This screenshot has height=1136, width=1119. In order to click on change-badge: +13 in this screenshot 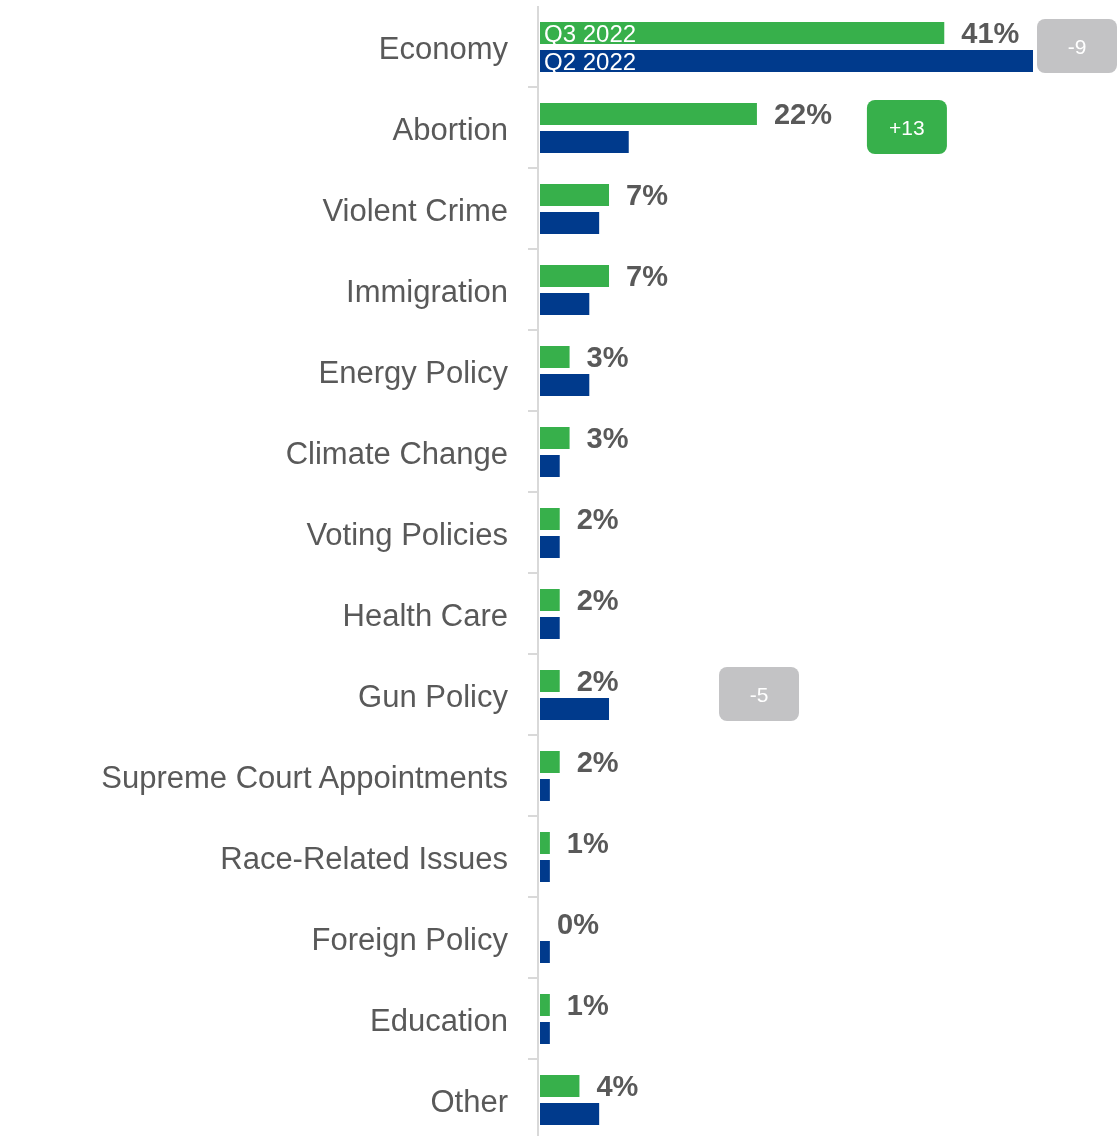, I will do `click(906, 127)`.